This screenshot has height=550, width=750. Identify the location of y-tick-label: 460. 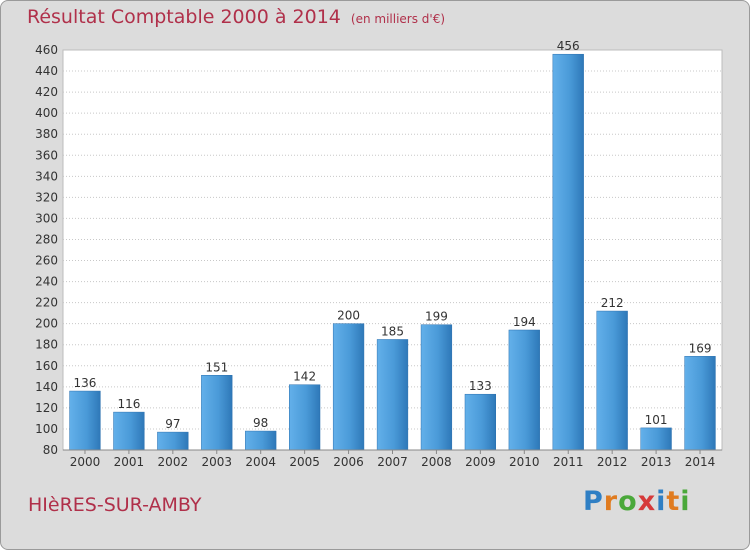
(46, 50).